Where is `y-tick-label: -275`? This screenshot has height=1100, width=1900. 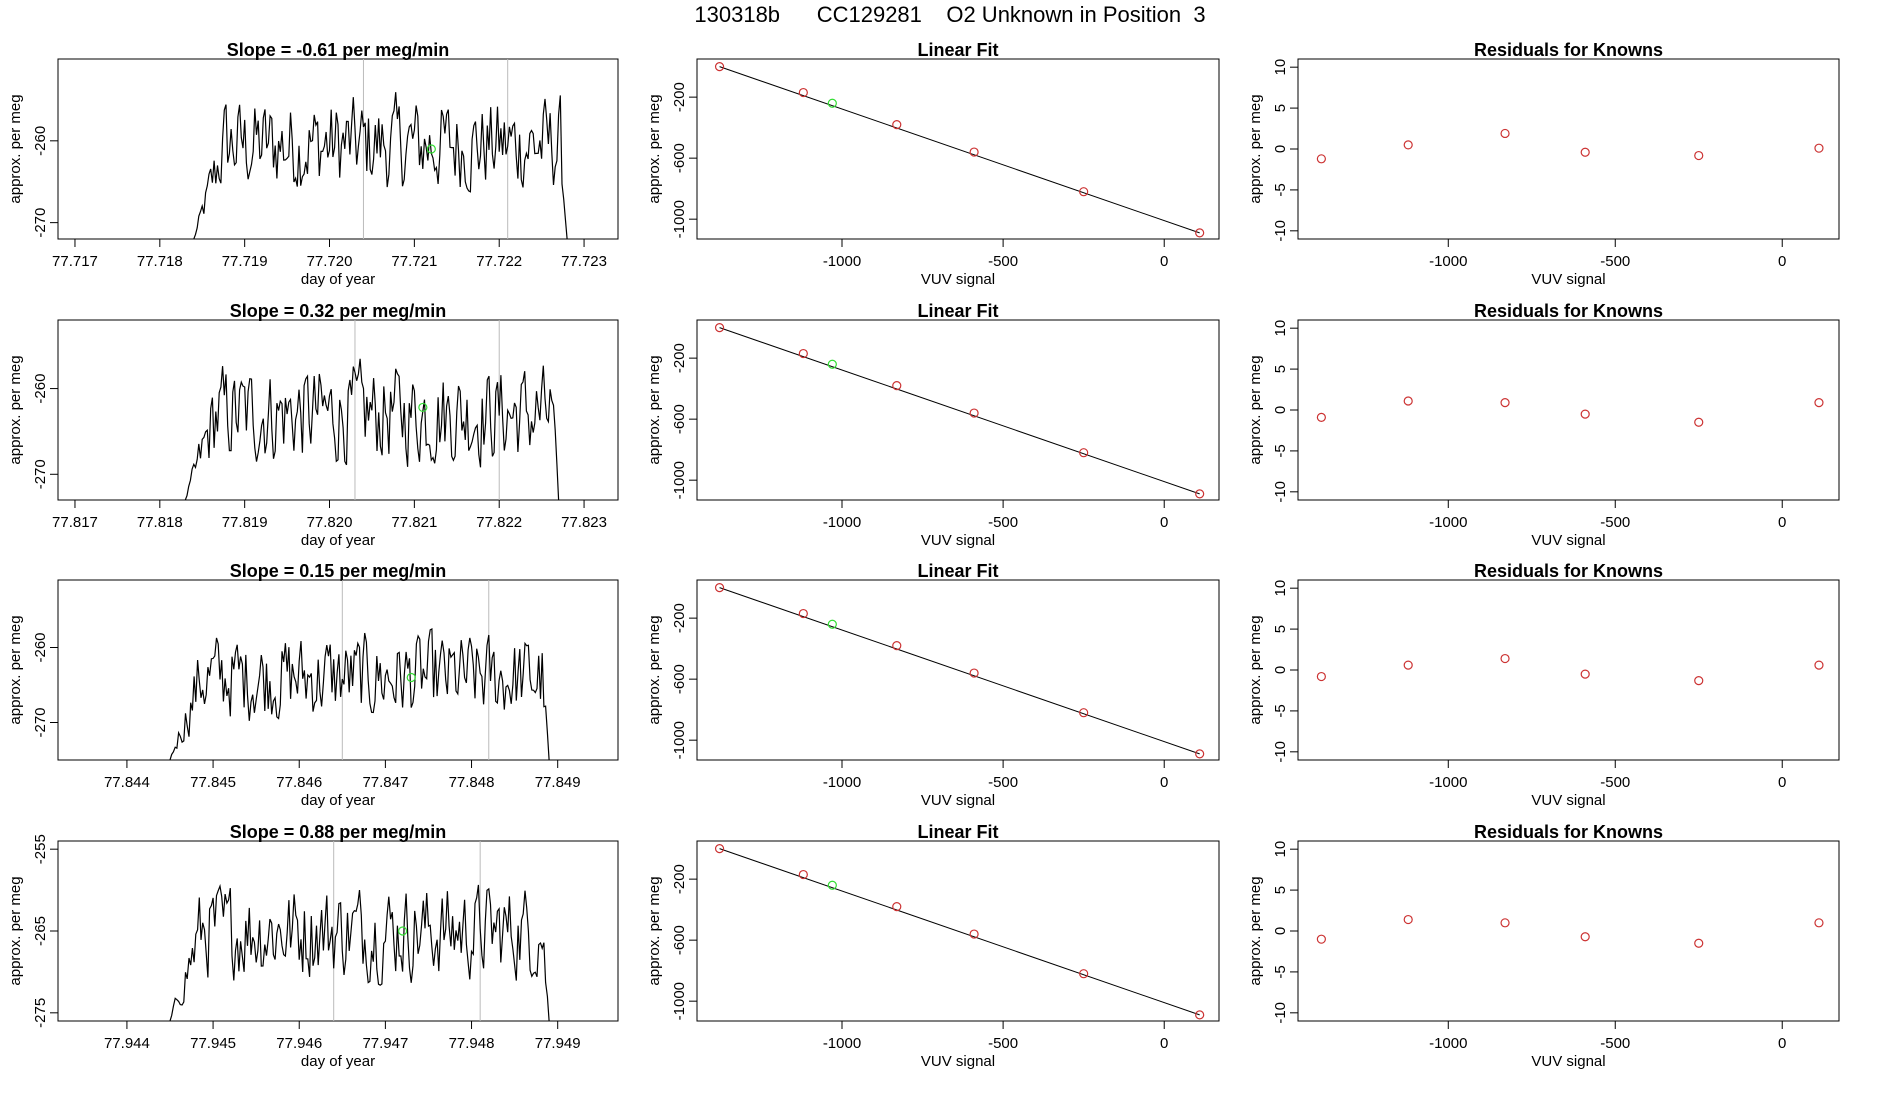
y-tick-label: -275 is located at coordinates (40, 1013).